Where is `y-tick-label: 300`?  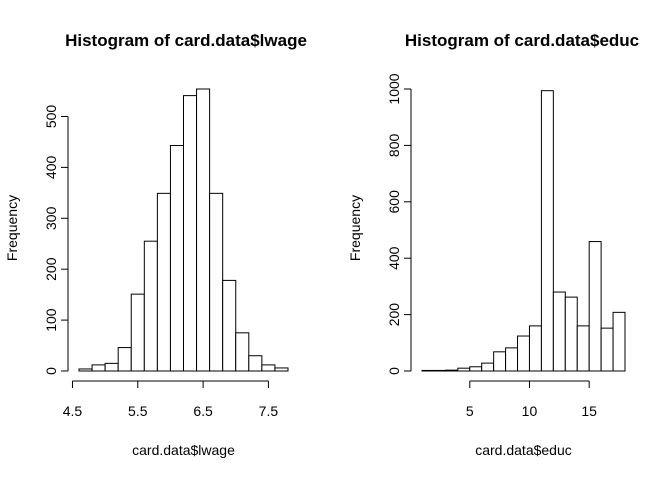
y-tick-label: 300 is located at coordinates (51, 218).